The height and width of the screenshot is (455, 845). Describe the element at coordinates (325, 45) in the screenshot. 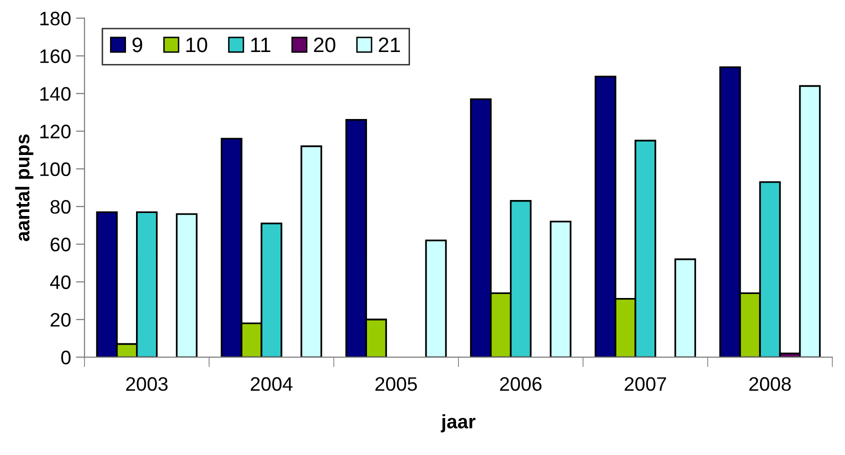

I see `legend-label: 20` at that location.